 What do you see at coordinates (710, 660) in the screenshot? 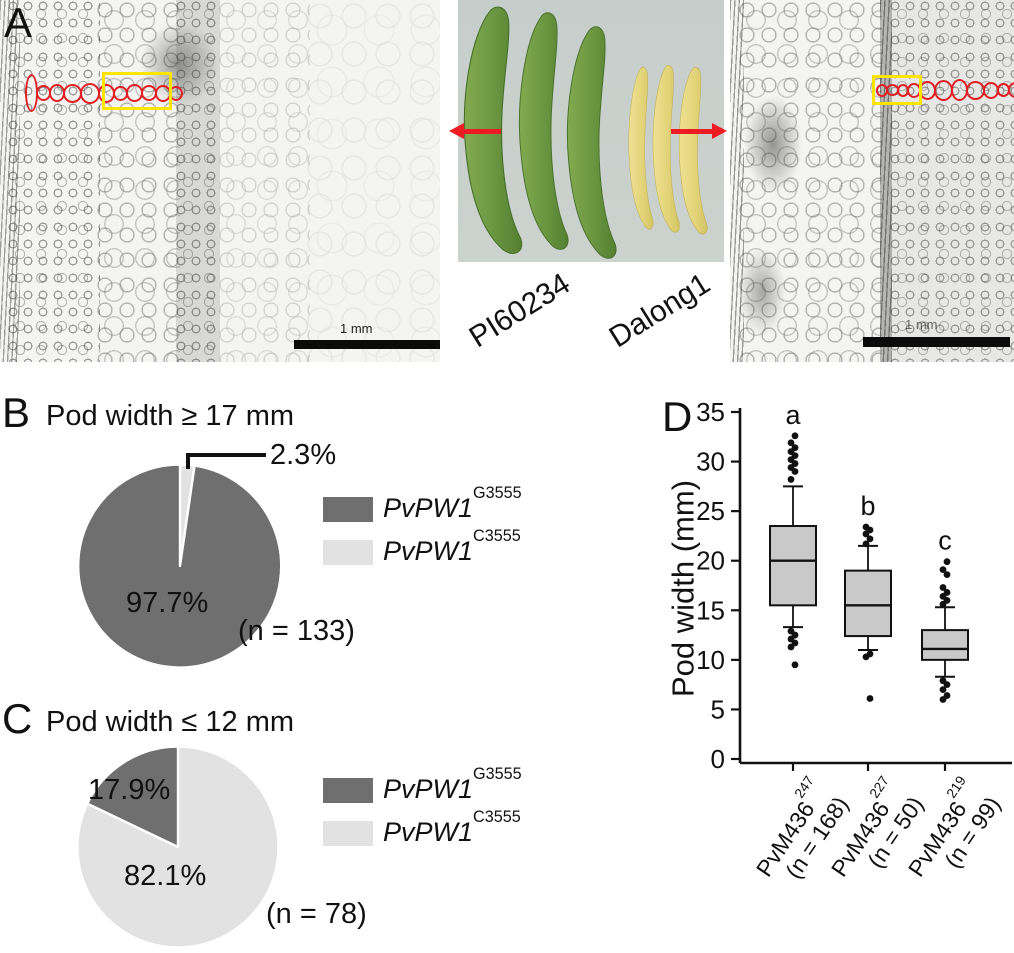
I see `y-tick-label: 10` at bounding box center [710, 660].